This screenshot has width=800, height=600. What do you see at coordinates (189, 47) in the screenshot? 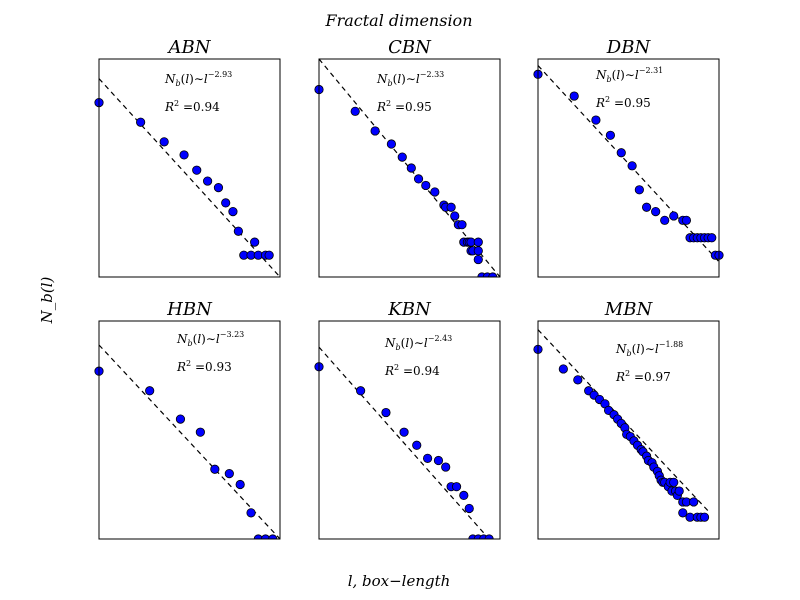
I see `panel-title: ABN` at bounding box center [189, 47].